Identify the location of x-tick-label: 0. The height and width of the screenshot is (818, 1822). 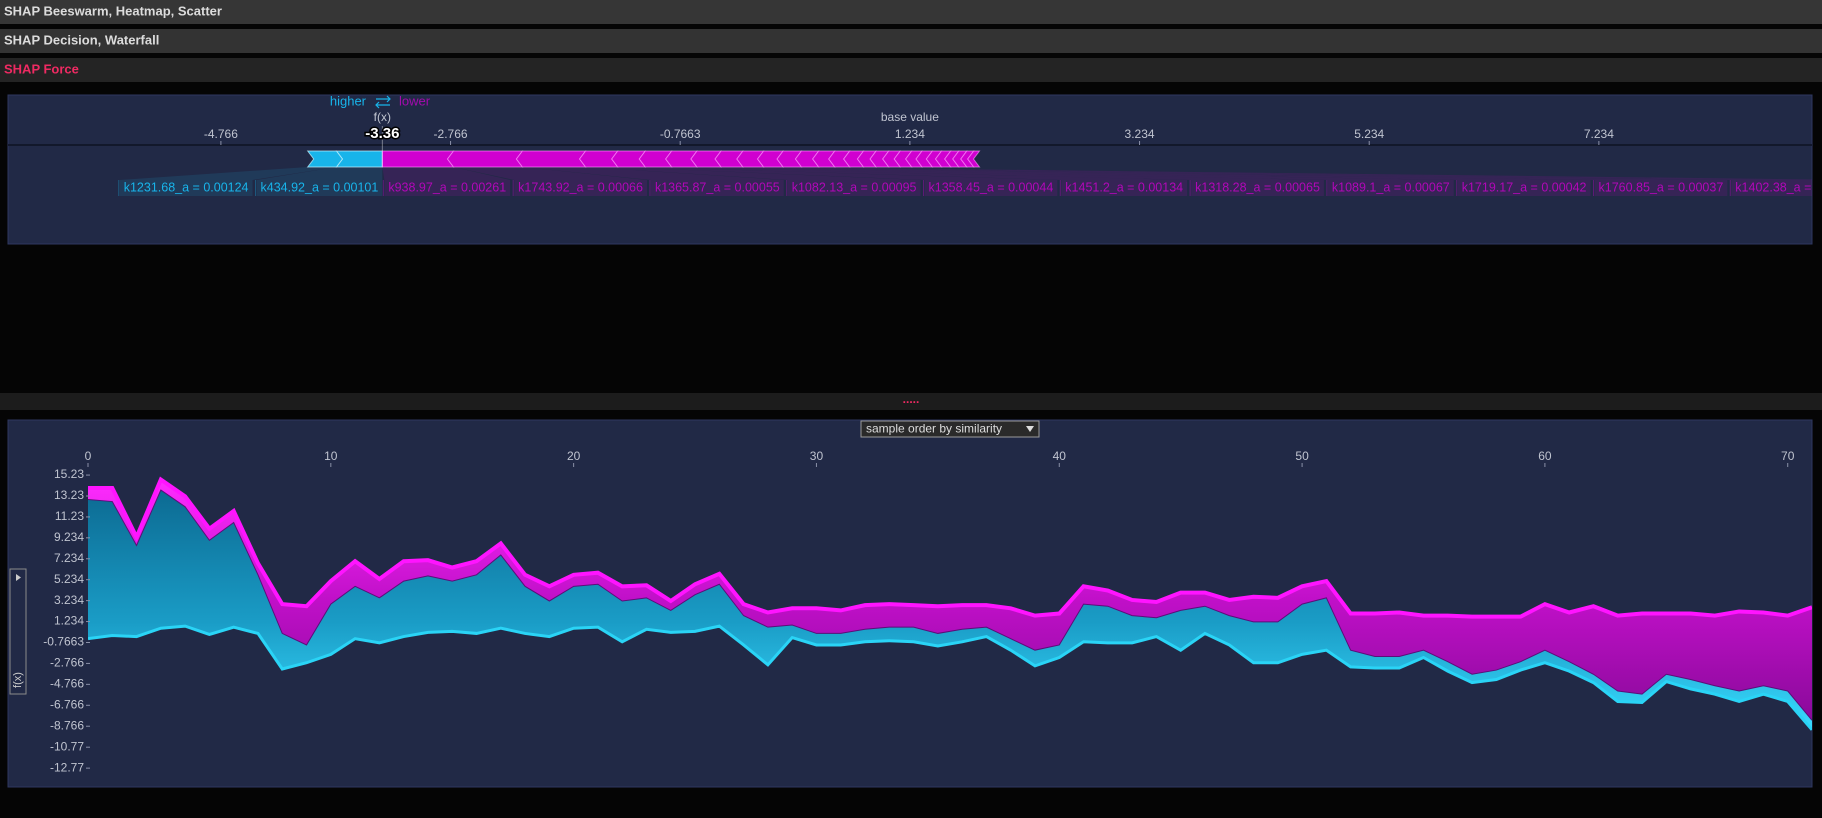
(88, 456).